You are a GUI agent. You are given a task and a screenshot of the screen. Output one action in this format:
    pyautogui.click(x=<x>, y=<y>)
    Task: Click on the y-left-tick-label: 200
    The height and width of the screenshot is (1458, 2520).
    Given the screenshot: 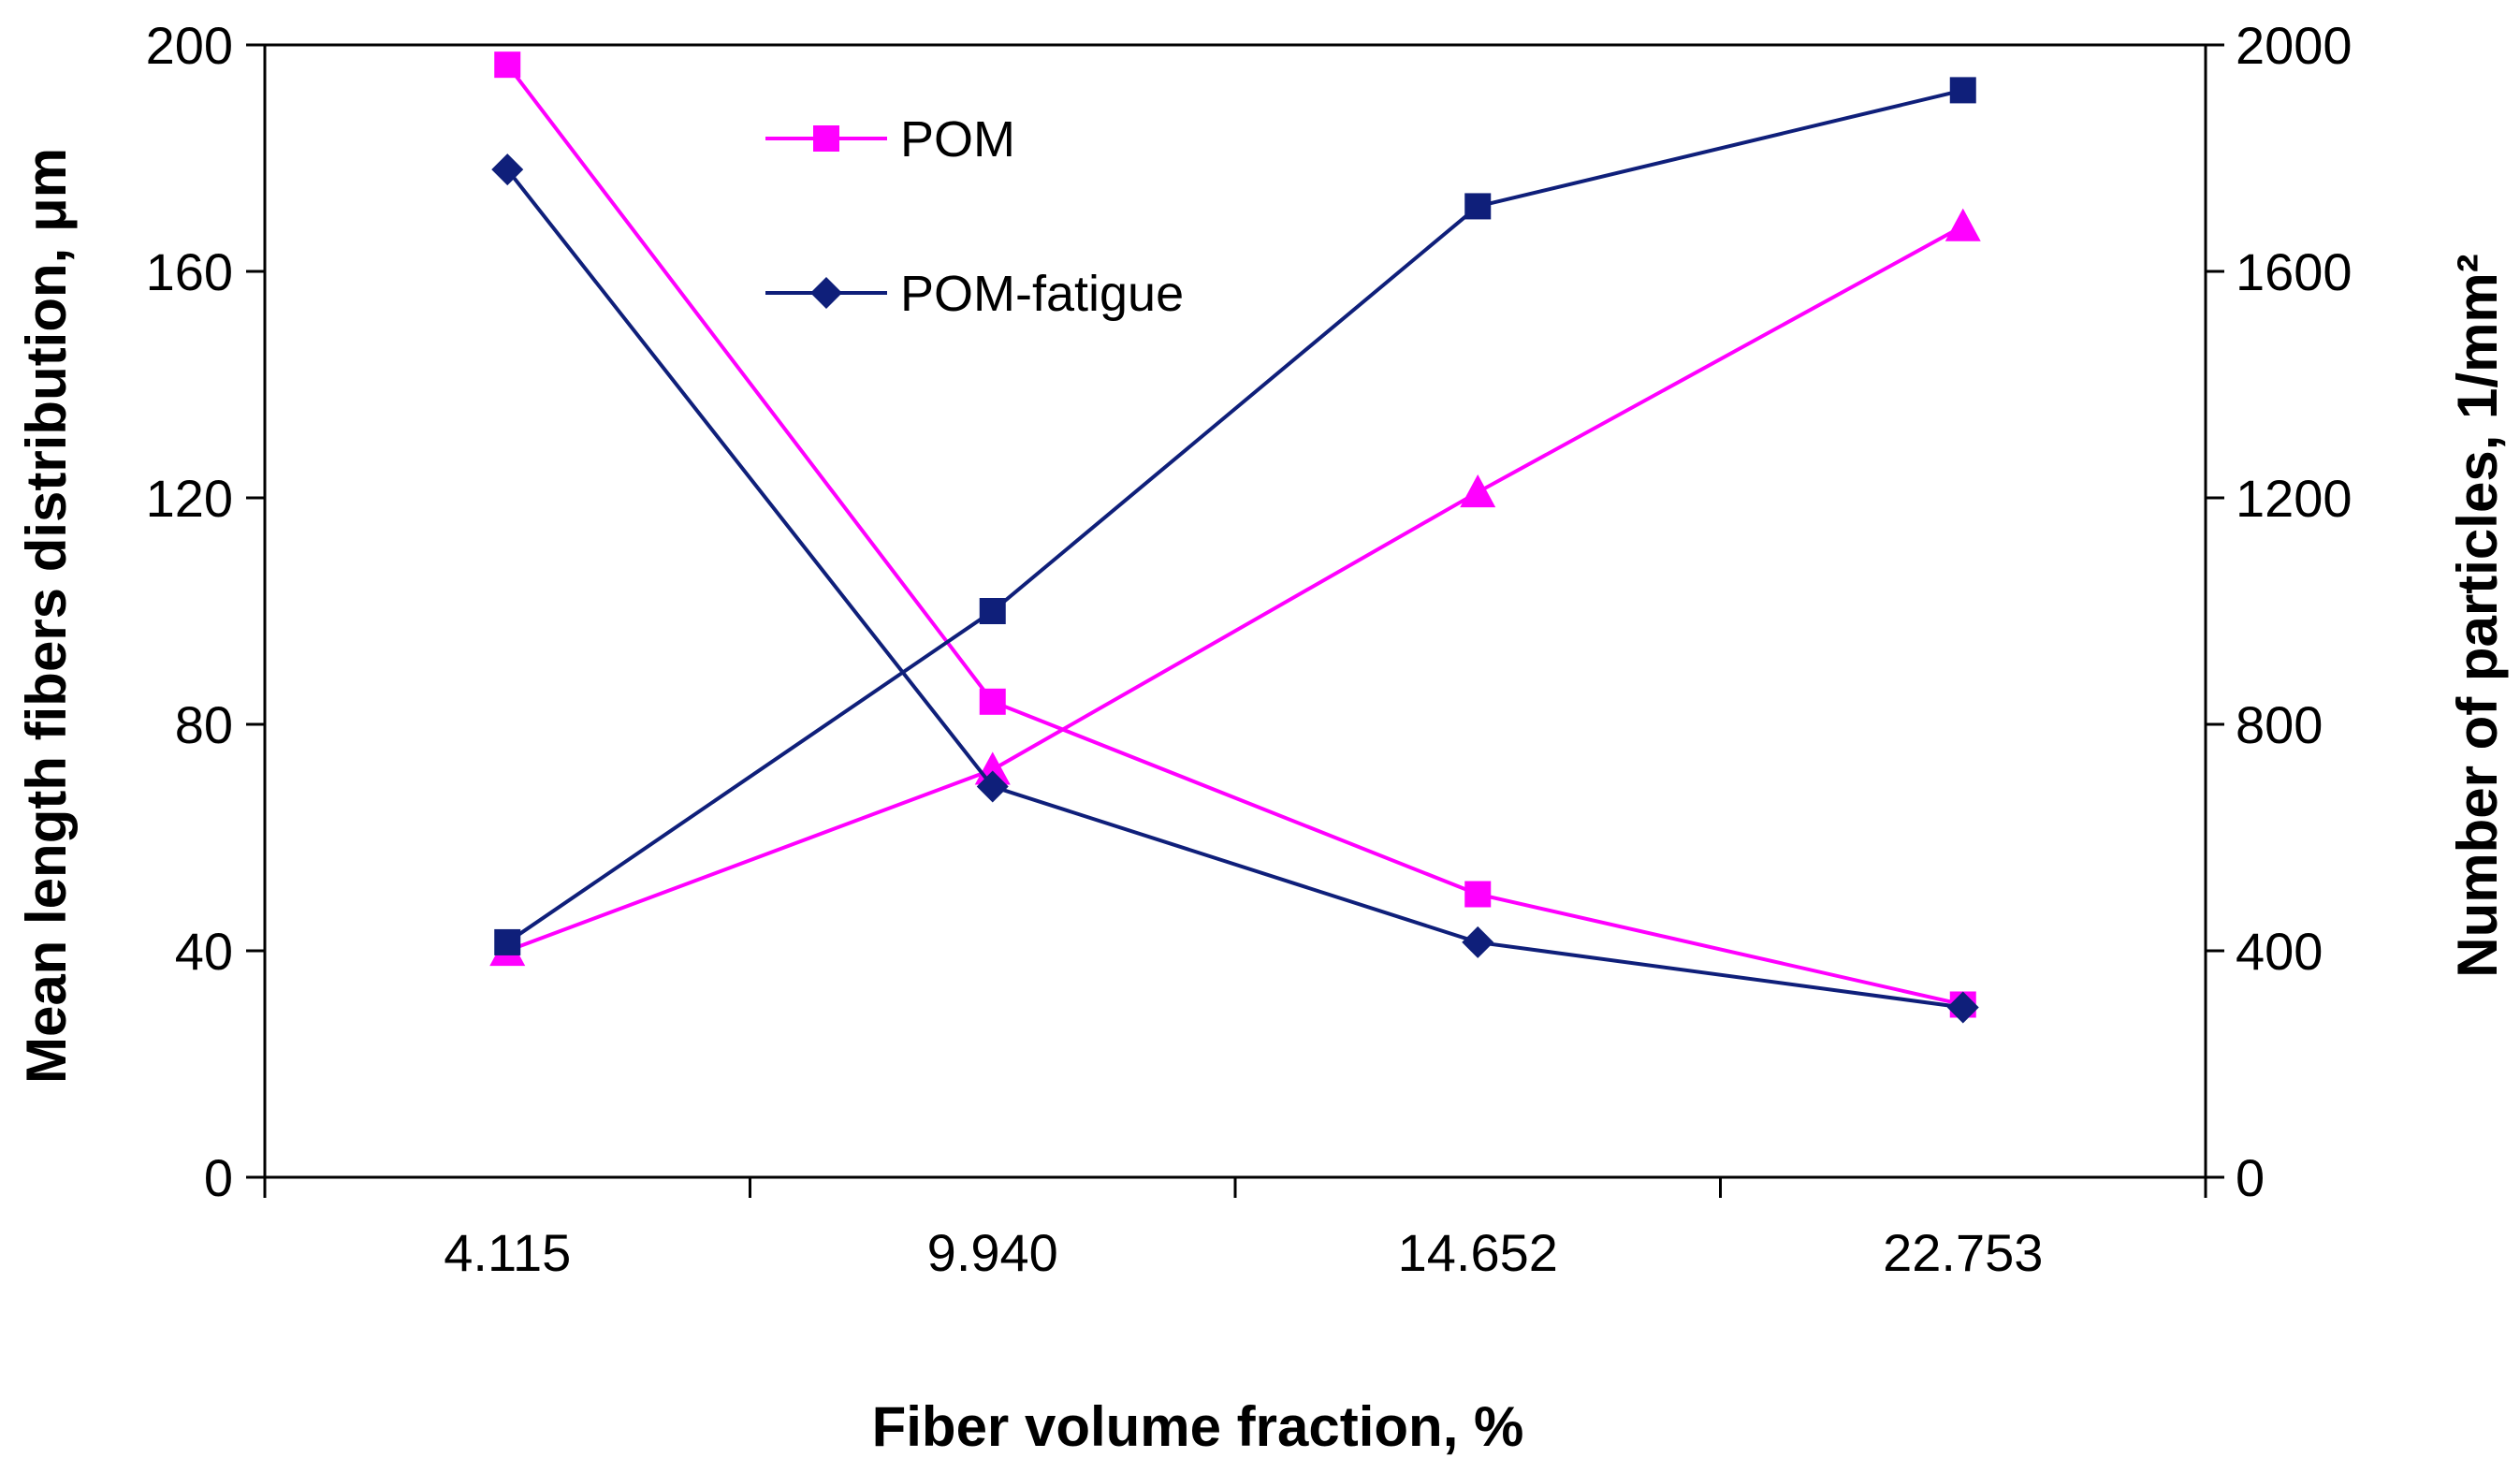 What is the action you would take?
    pyautogui.click(x=190, y=45)
    